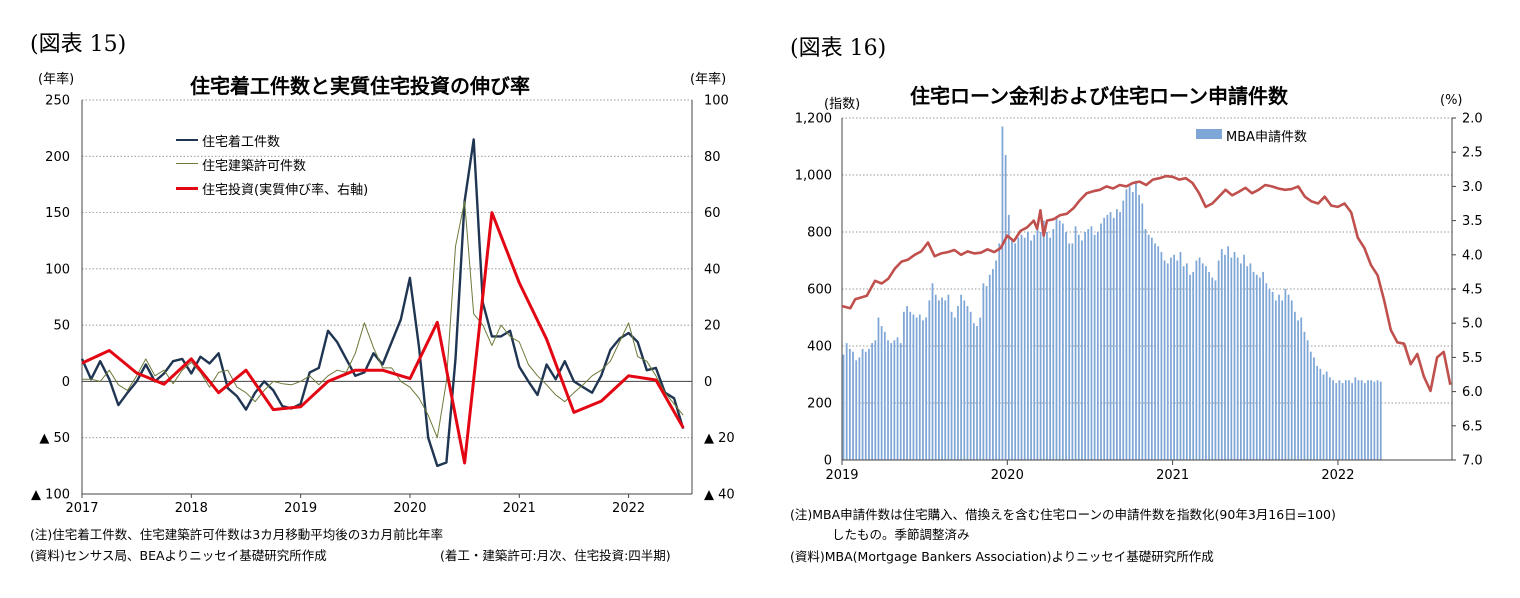  Describe the element at coordinates (54, 438) in the screenshot. I see `y-left-tick-label: ▲ 50` at that location.